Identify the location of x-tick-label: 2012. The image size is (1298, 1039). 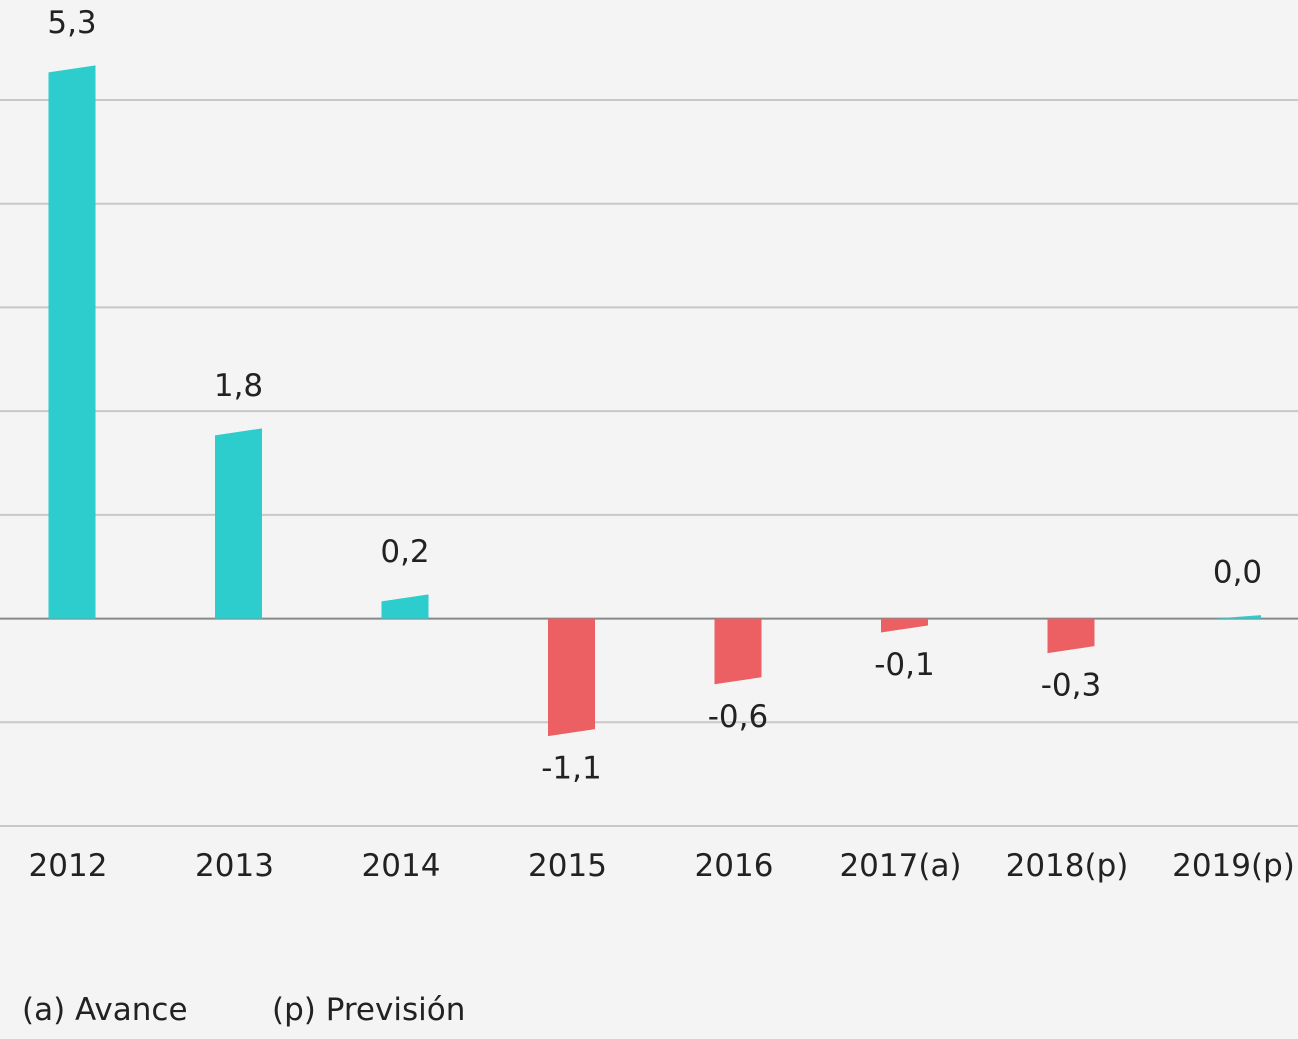
(68, 866).